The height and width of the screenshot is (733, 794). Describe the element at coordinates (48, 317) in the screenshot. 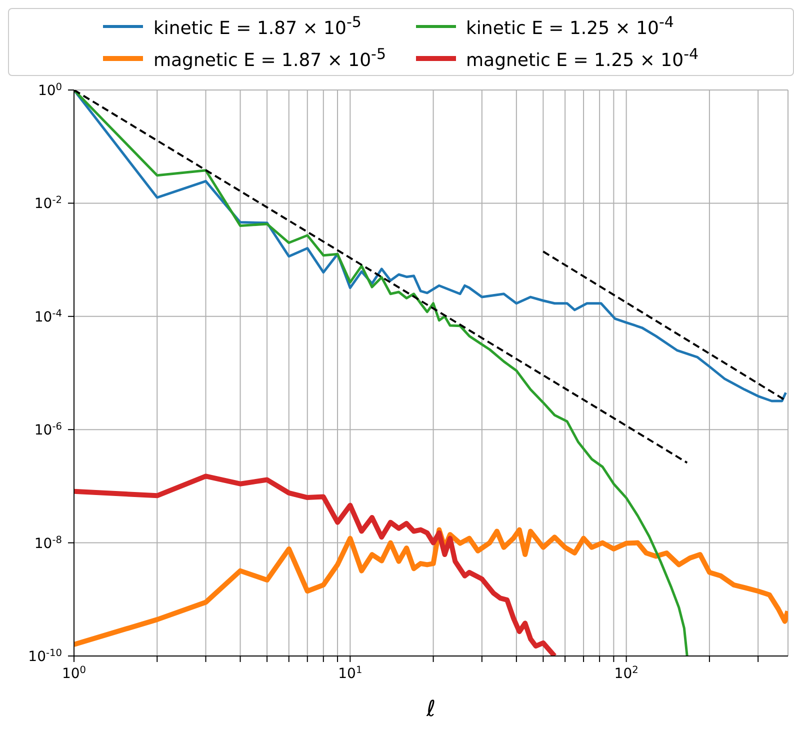

I see `y-tick-label: 10$^{-4}$` at that location.